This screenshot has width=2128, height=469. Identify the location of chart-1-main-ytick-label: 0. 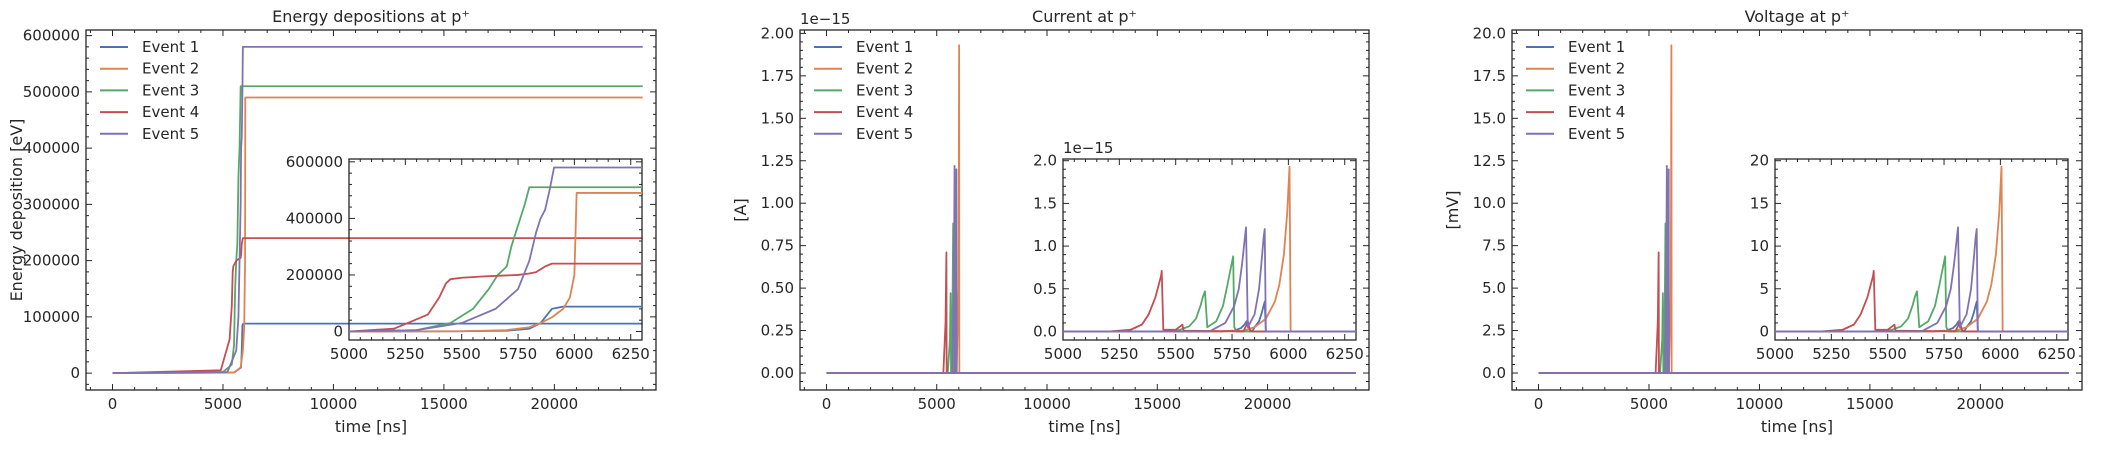
(75, 373).